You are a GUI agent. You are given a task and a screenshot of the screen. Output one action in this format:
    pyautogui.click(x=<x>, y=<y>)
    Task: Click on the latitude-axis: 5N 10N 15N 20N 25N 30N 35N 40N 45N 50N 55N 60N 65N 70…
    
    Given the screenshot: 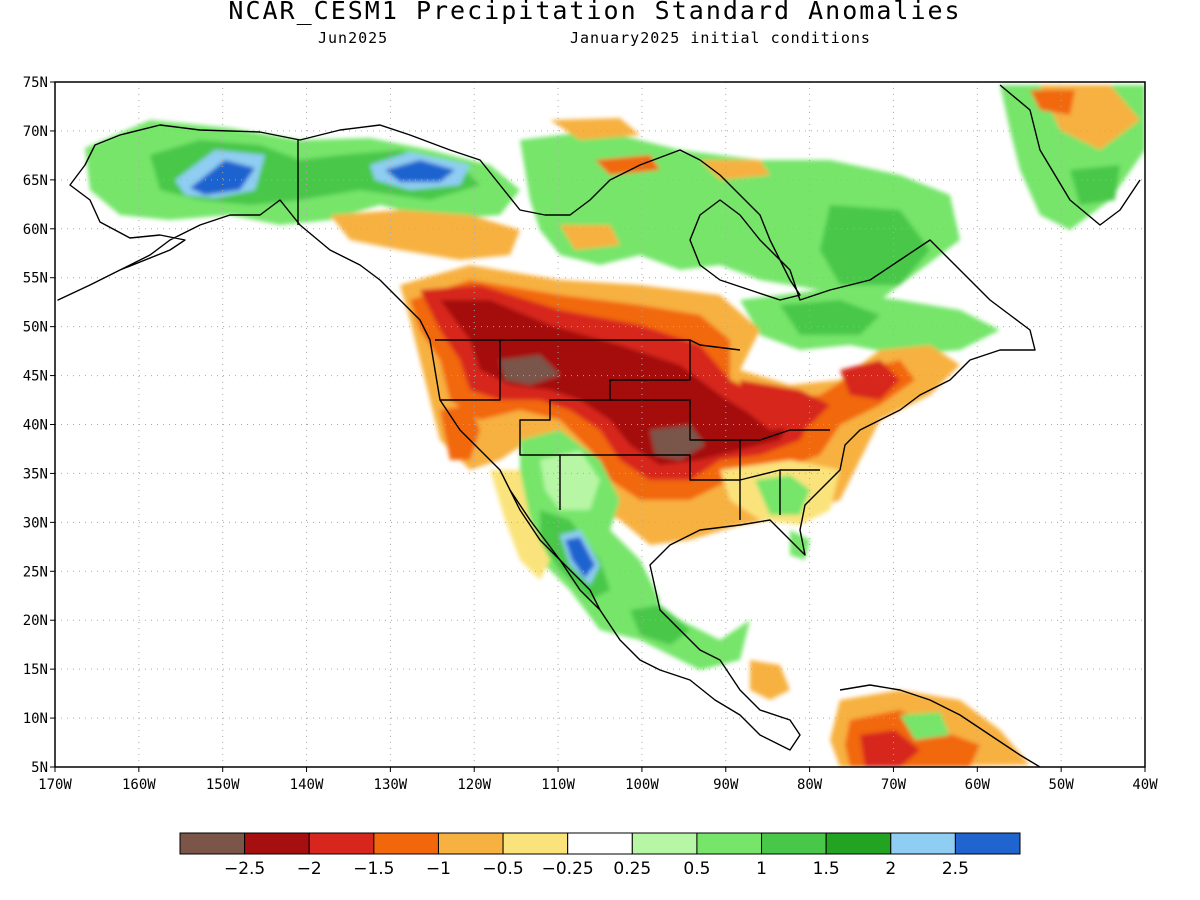 What is the action you would take?
    pyautogui.click(x=39, y=425)
    